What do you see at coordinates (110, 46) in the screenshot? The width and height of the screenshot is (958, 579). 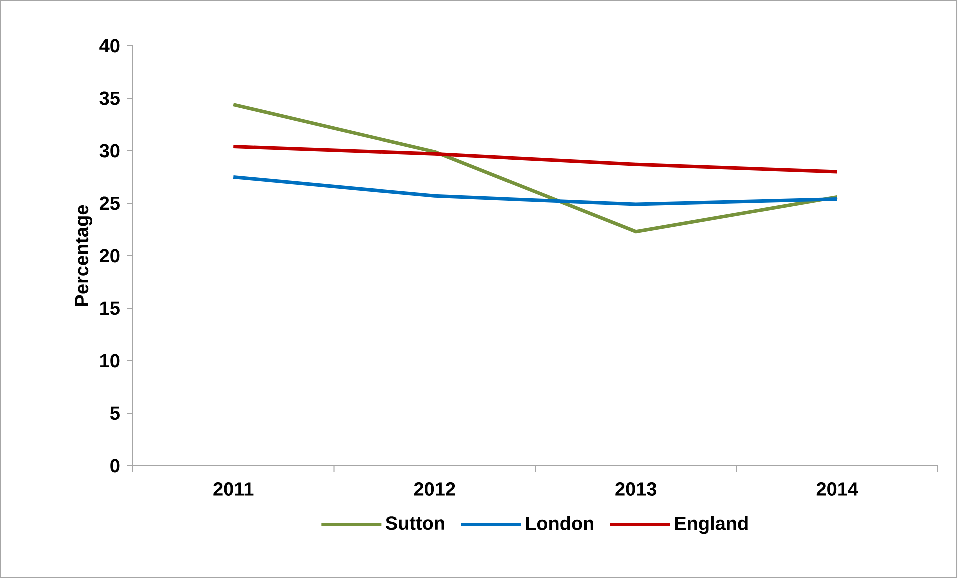 I see `y-tick-label: 40` at bounding box center [110, 46].